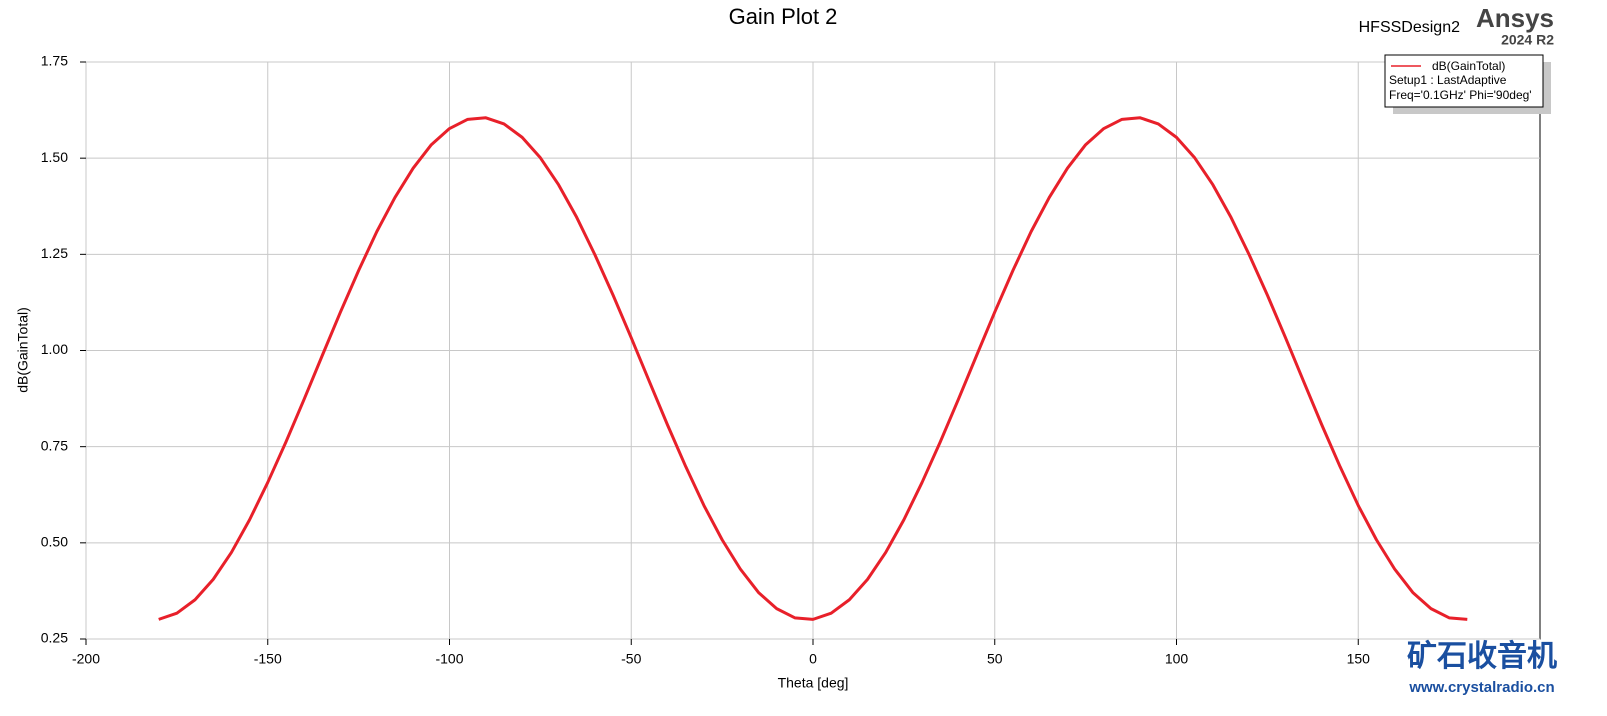 The height and width of the screenshot is (716, 1607). Describe the element at coordinates (86, 659) in the screenshot. I see `x-tick-label: -200` at that location.